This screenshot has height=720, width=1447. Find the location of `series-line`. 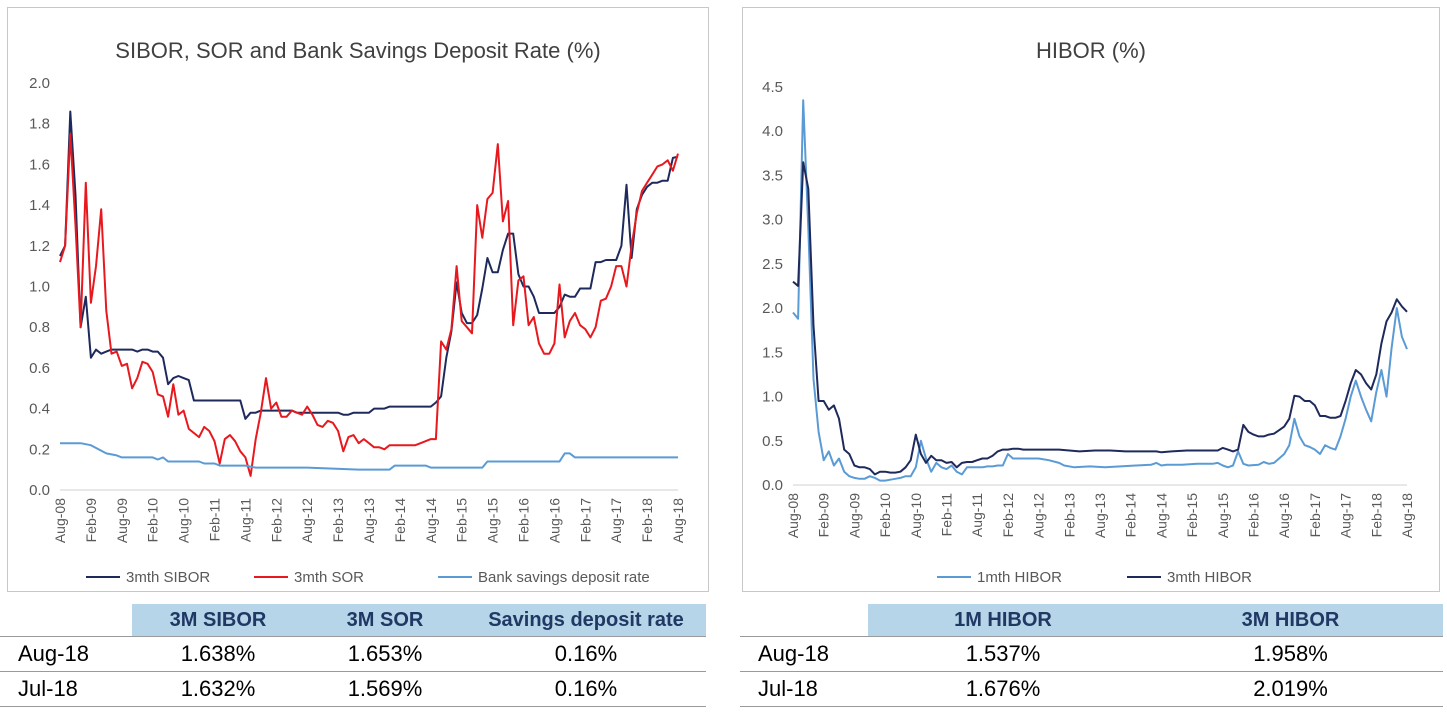

series-line is located at coordinates (369, 456).